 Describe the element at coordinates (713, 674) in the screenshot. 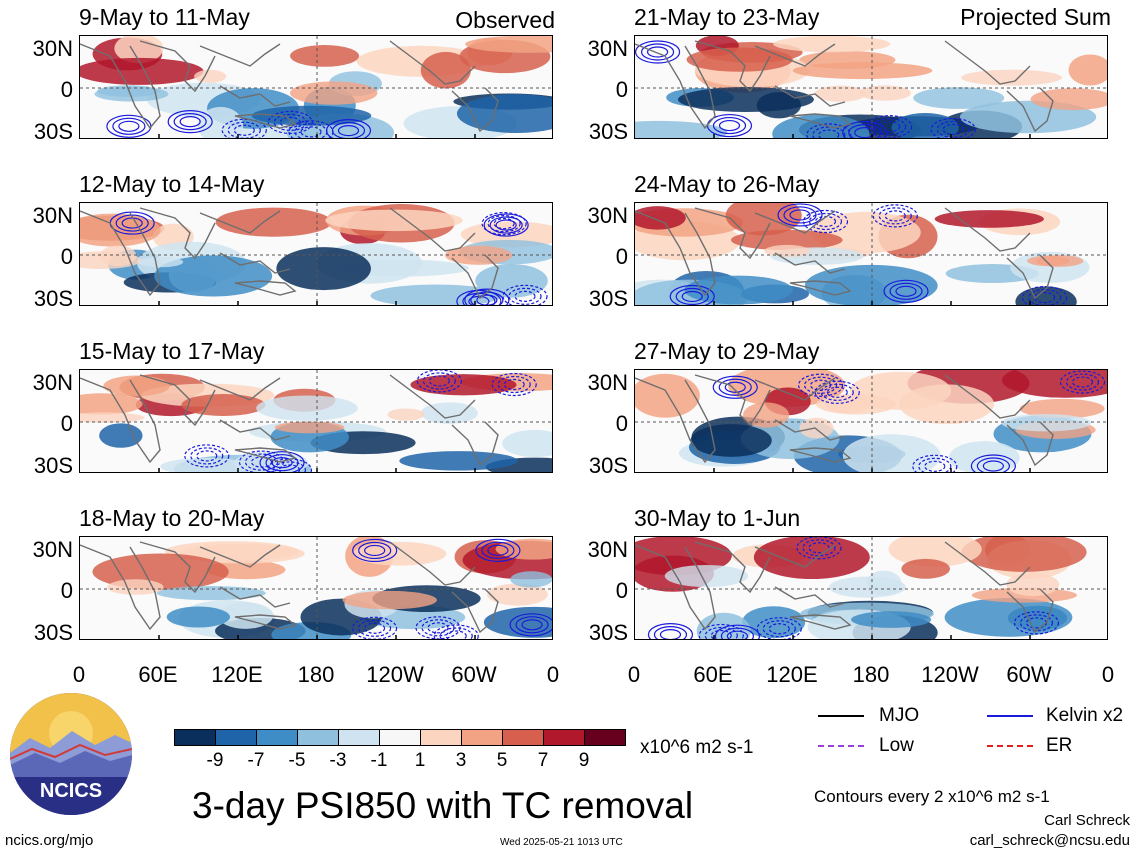

I see `lon-label-60e: 60E` at that location.